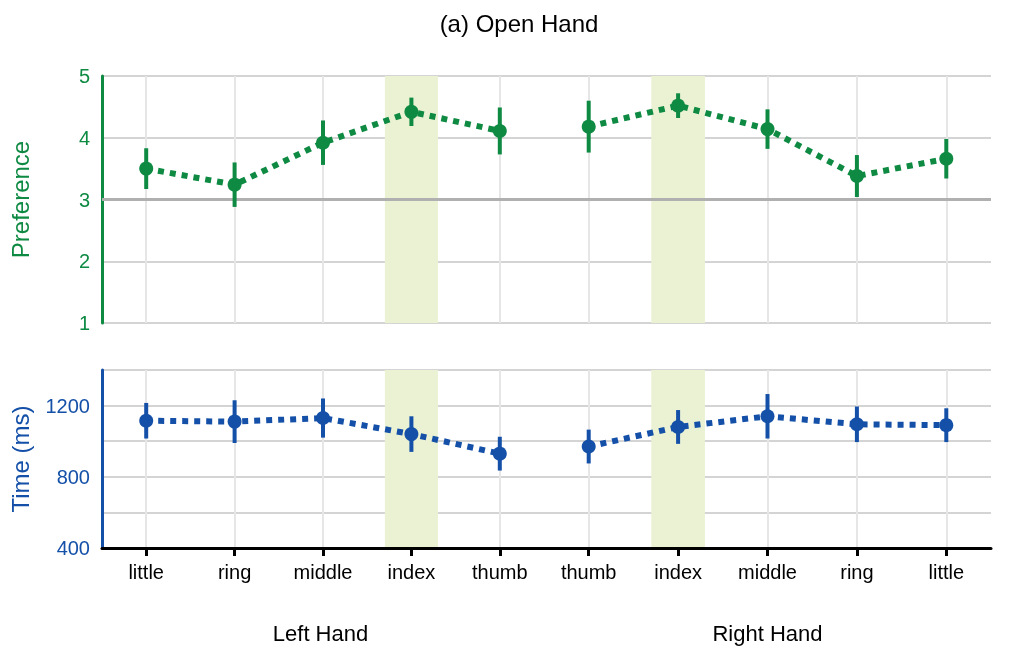 This screenshot has height=658, width=1028. What do you see at coordinates (767, 633) in the screenshot?
I see `text: Right Hand` at bounding box center [767, 633].